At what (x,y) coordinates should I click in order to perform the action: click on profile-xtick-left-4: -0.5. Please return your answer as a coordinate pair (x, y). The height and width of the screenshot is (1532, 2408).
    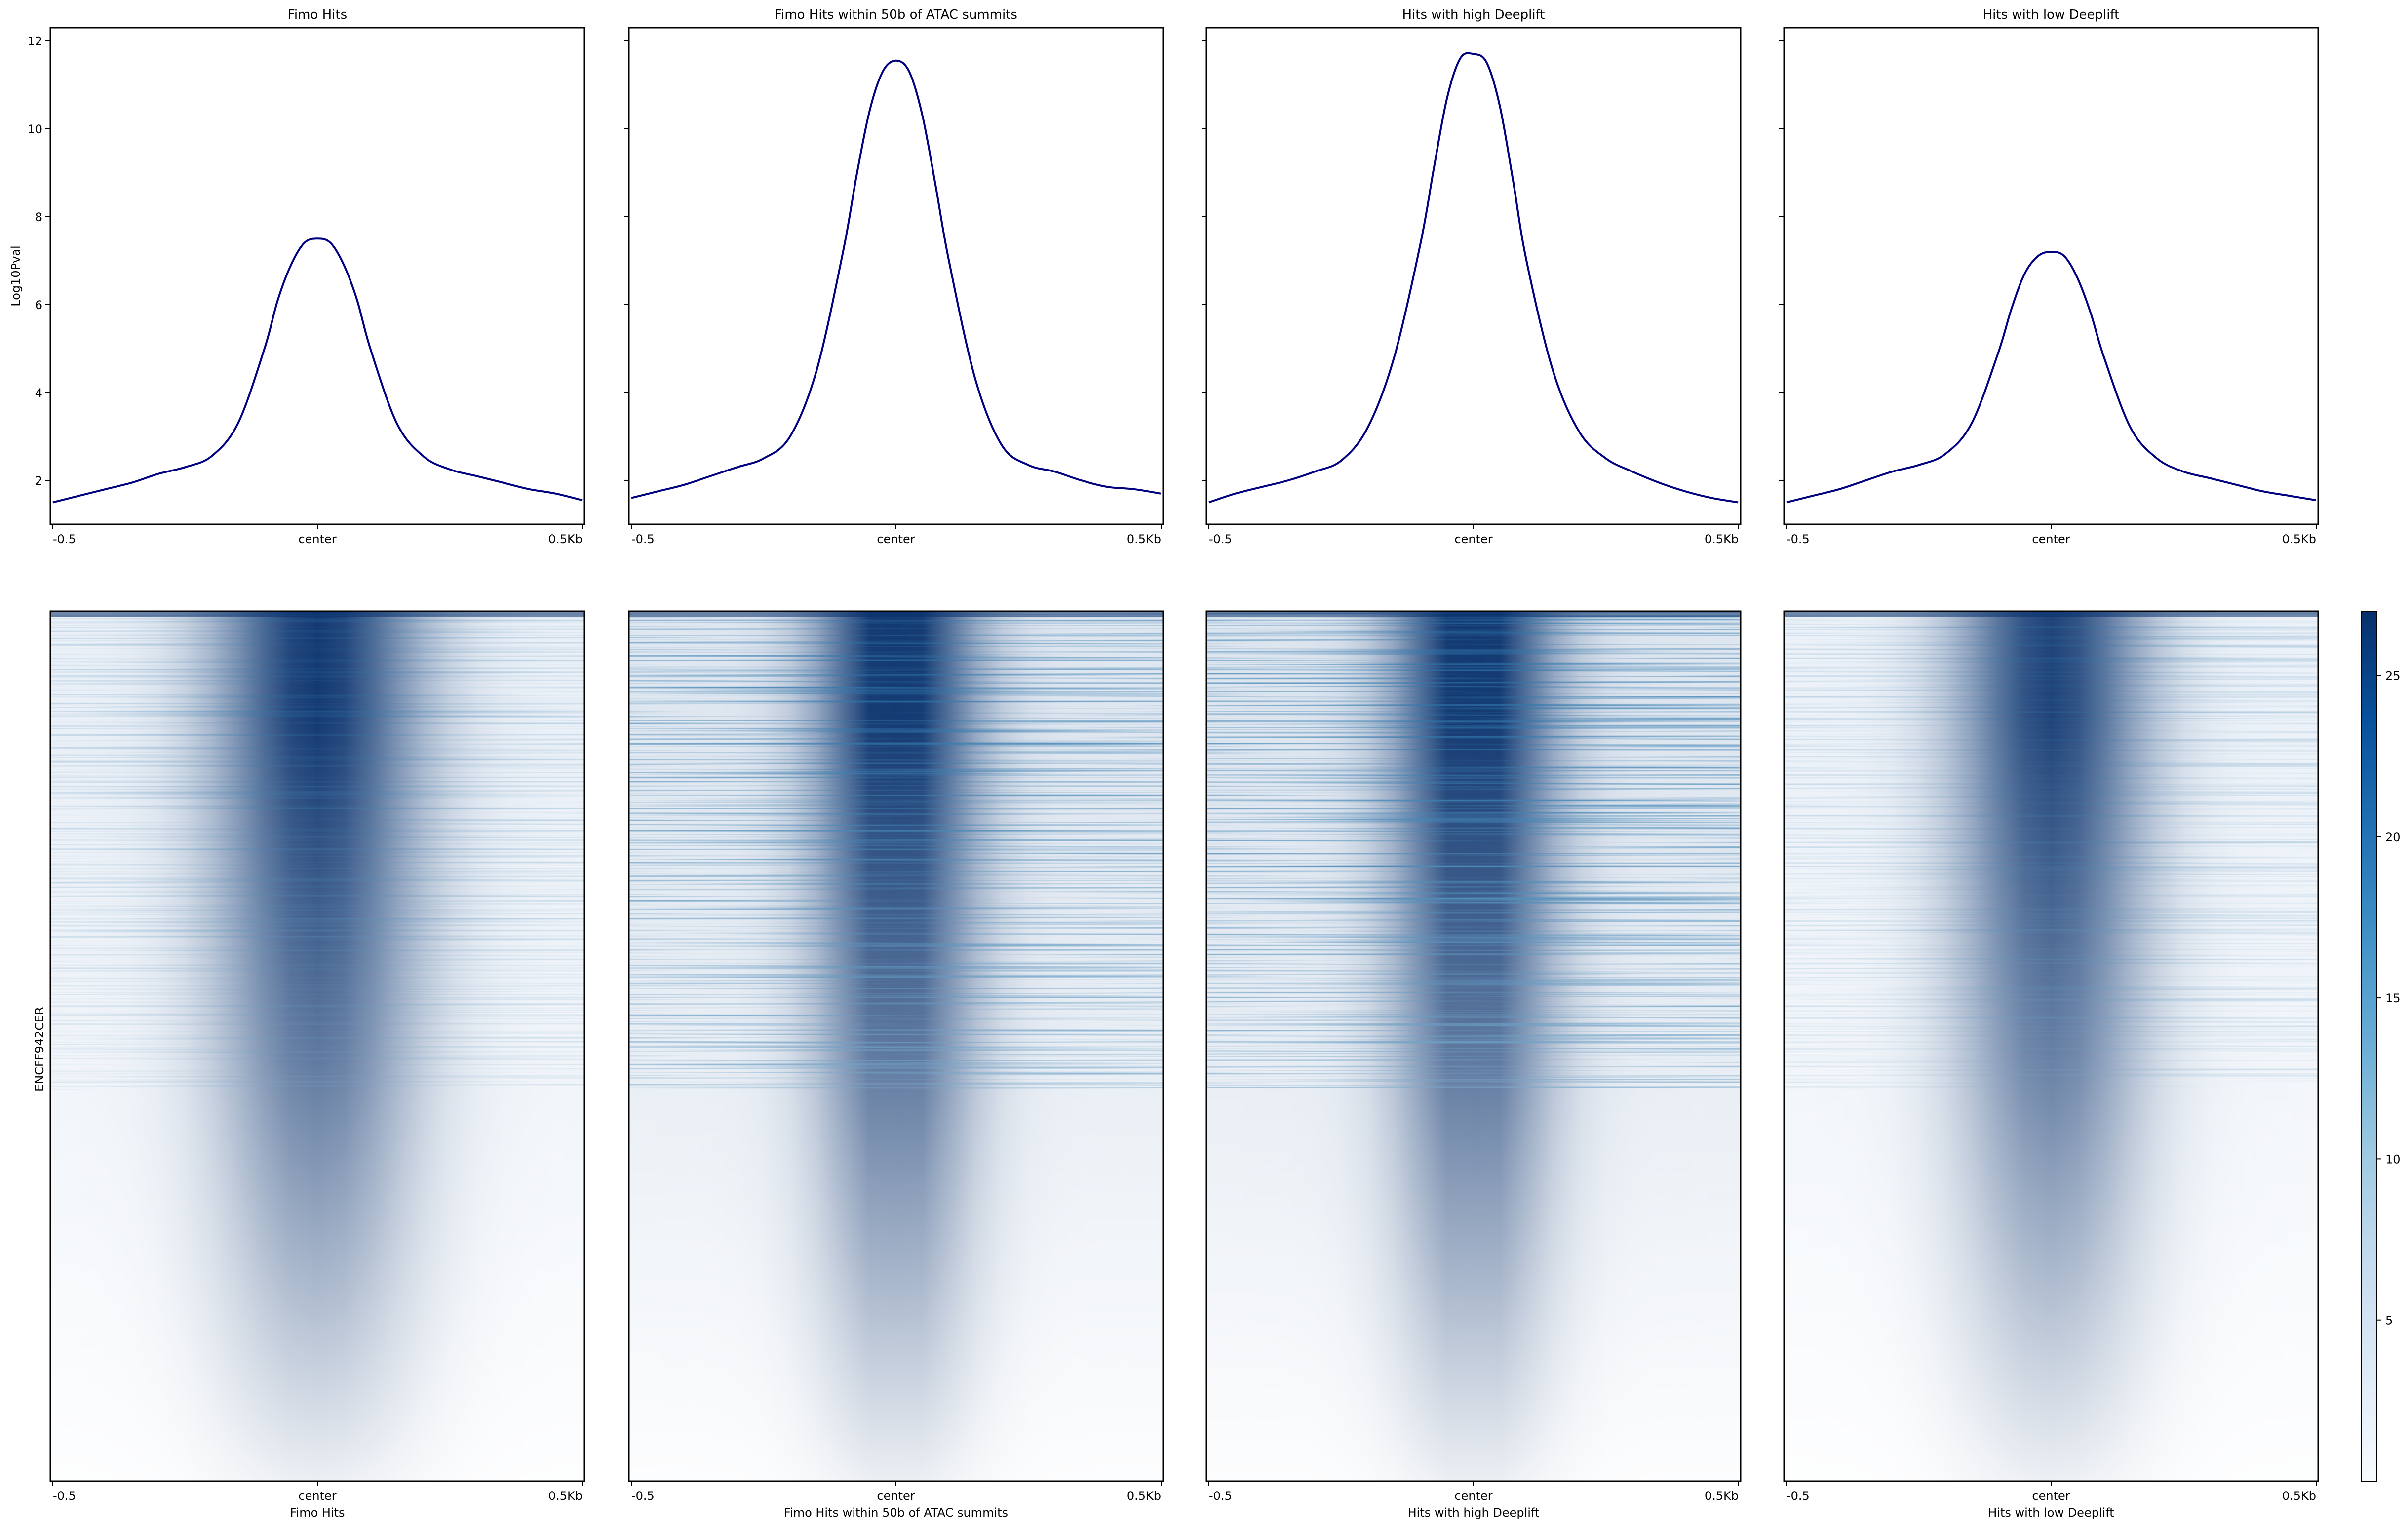
    Looking at the image, I should click on (1798, 539).